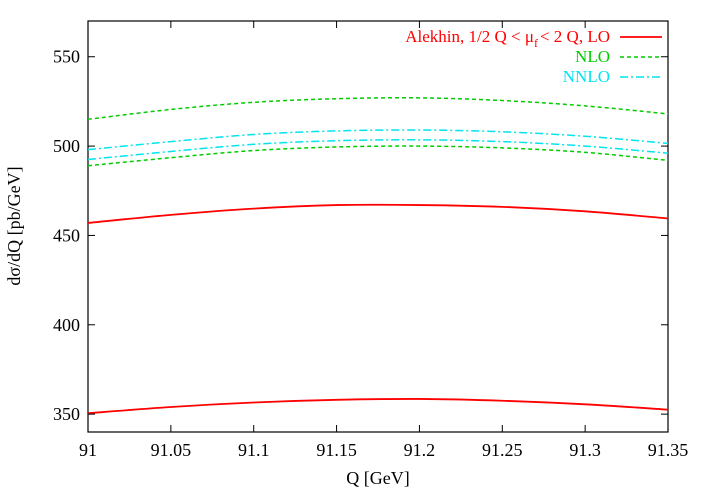  Describe the element at coordinates (336, 450) in the screenshot. I see `x-tick-label: 91.15` at that location.